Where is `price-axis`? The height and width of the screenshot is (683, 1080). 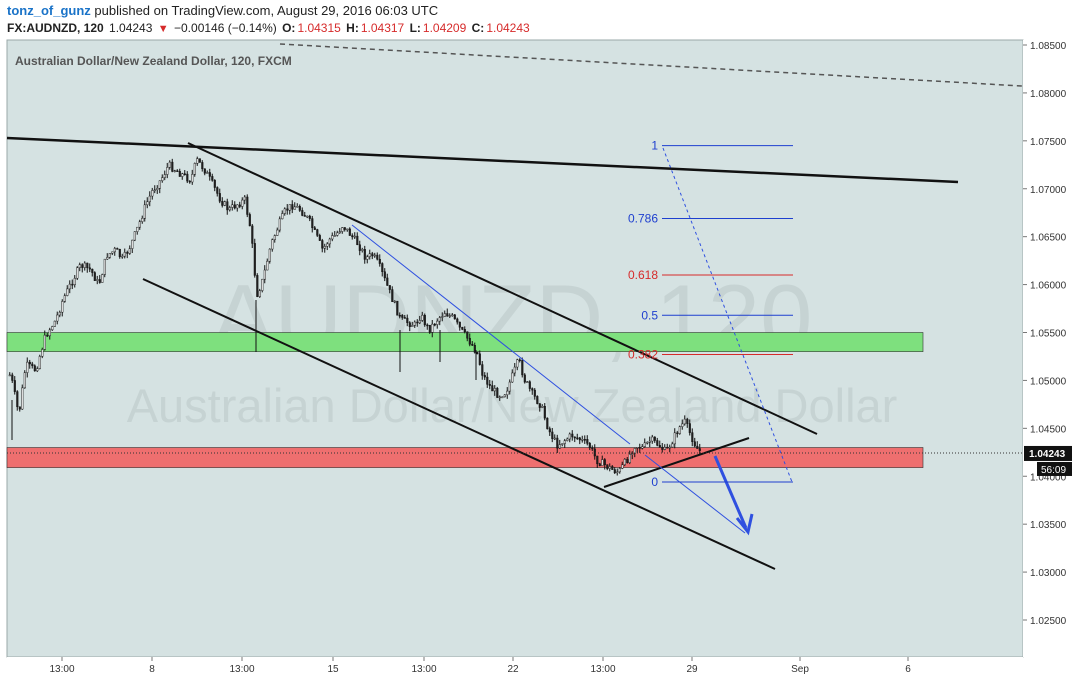 price-axis is located at coordinates (1051, 348).